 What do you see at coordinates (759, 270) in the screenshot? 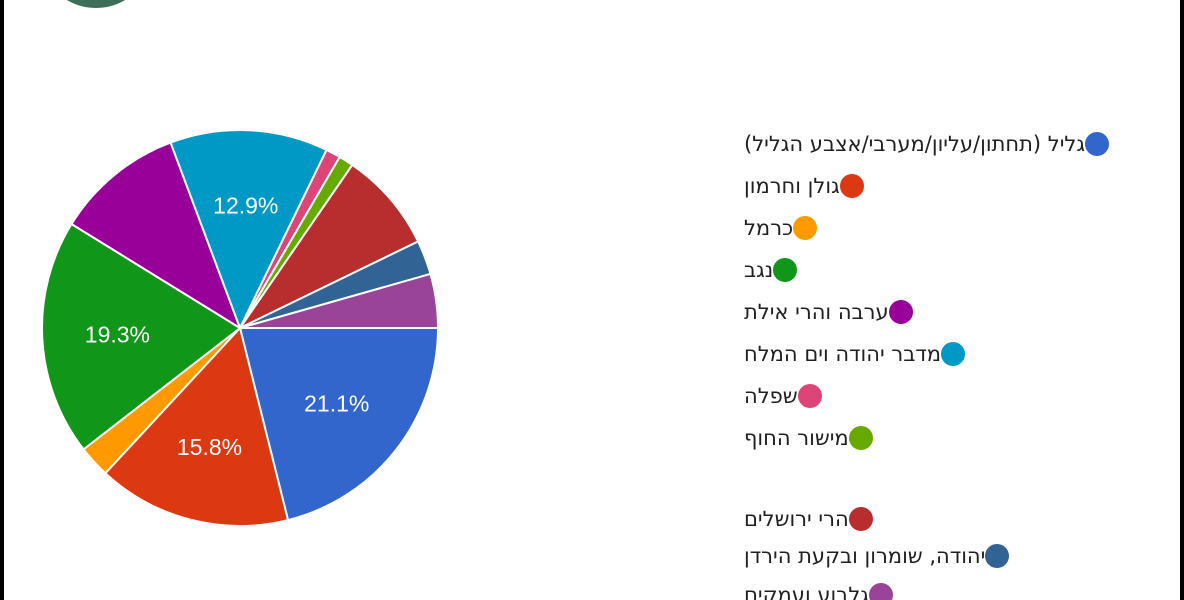
I see `legend-label: נגב` at bounding box center [759, 270].